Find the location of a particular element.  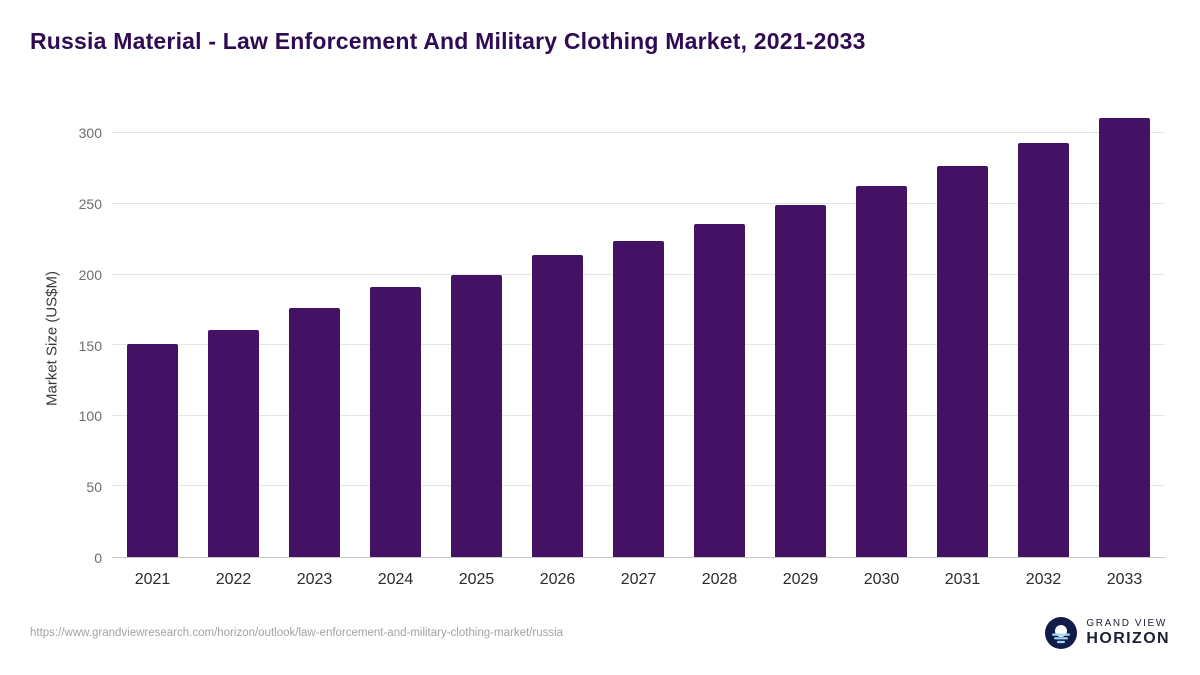

bar-2026 is located at coordinates (557, 405).